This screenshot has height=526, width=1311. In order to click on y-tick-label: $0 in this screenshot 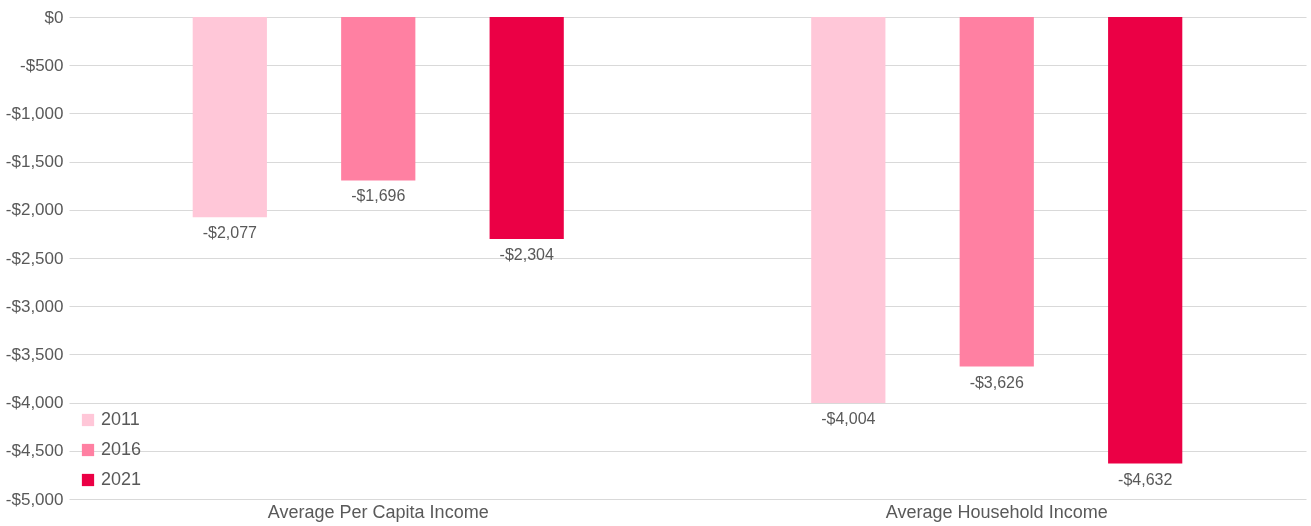, I will do `click(54, 17)`.